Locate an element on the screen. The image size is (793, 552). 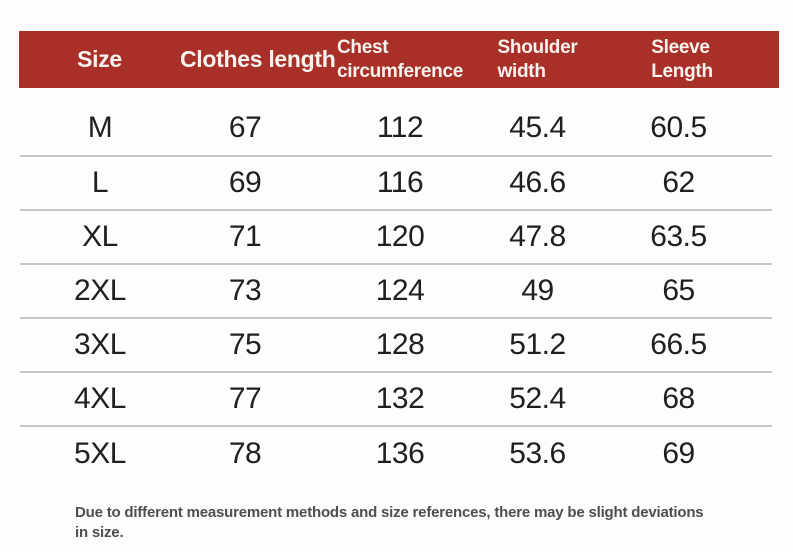
cell-size: L is located at coordinates (100, 182).